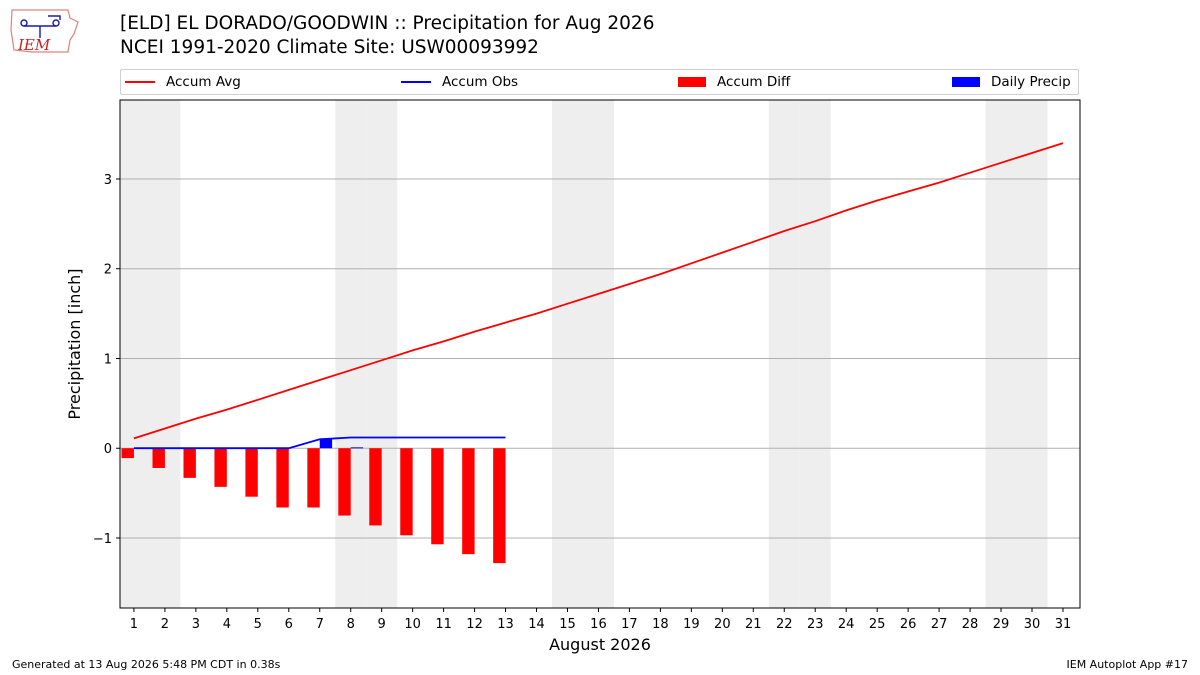  I want to click on accum-obs-line, so click(319, 443).